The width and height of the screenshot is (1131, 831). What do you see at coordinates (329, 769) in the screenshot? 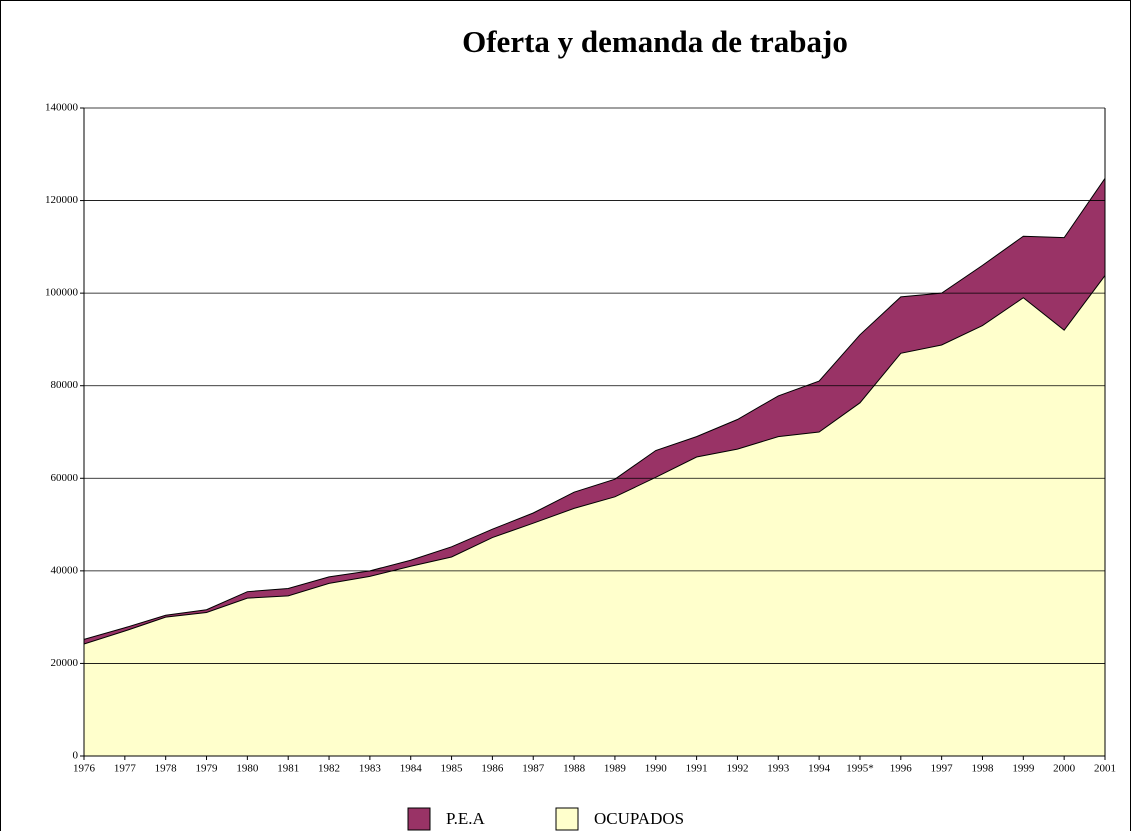
I see `x-tick-label: 1982` at bounding box center [329, 769].